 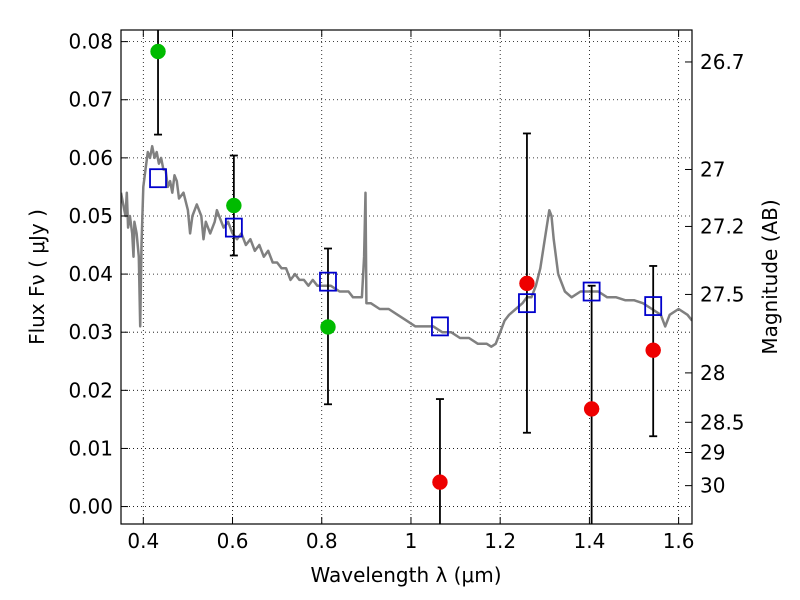 What do you see at coordinates (233, 541) in the screenshot?
I see `x-tick-label: 0.6` at bounding box center [233, 541].